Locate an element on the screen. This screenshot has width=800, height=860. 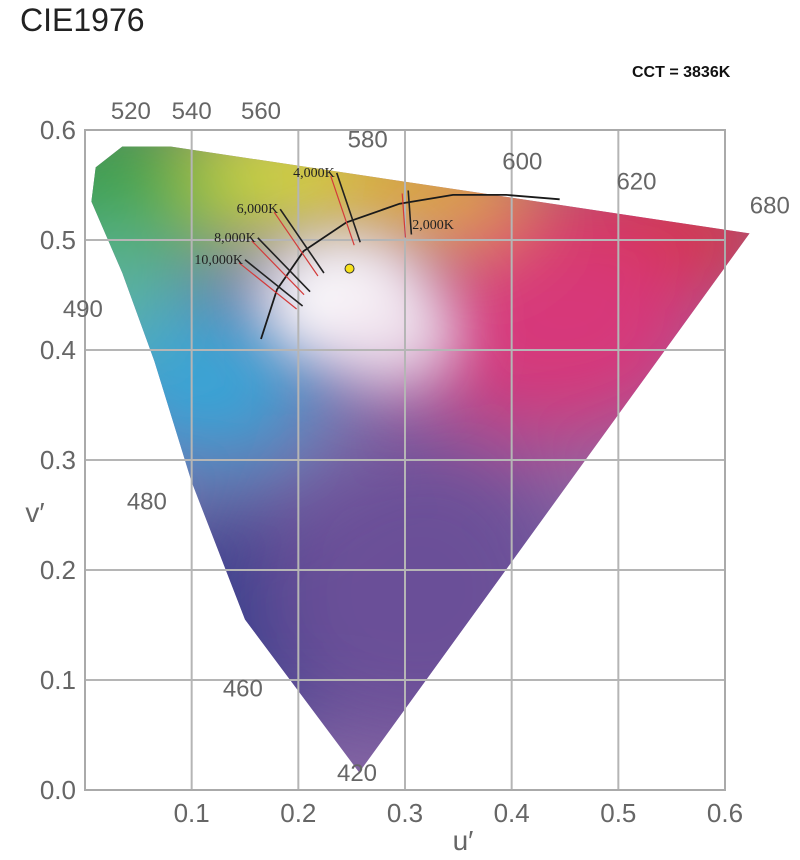
x-axis-ticks: 0.1 0.2 0.3 0.4 0.5 0.6 is located at coordinates (458, 813).